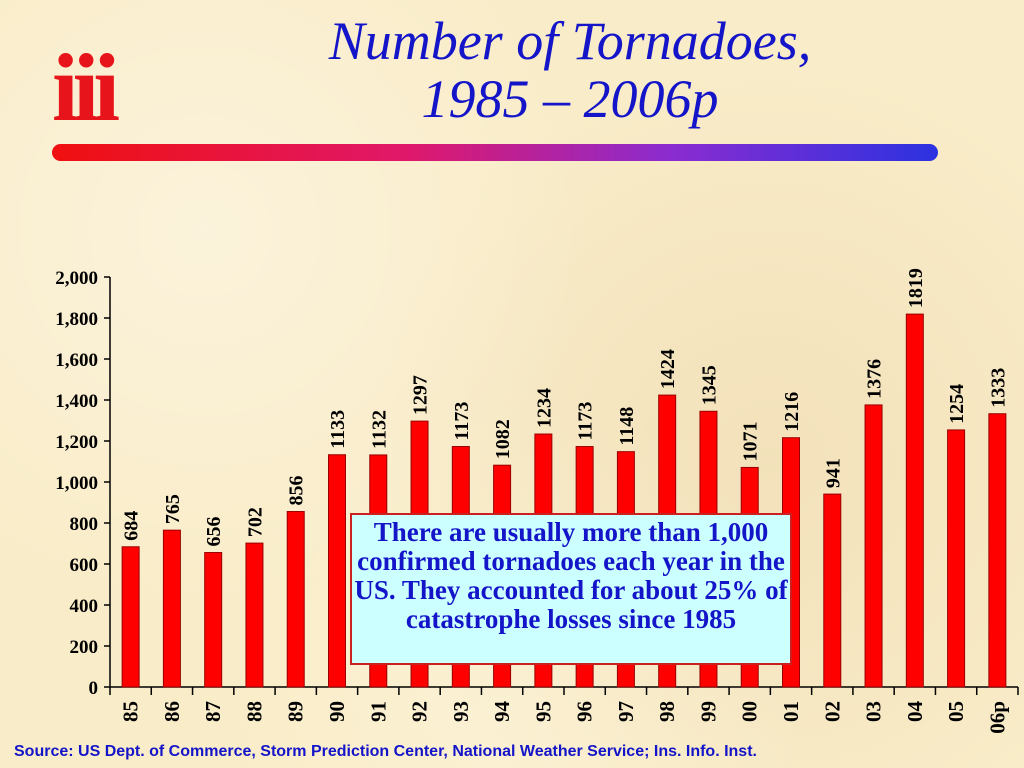 The width and height of the screenshot is (1024, 768). What do you see at coordinates (544, 408) in the screenshot?
I see `data-label: 1234` at bounding box center [544, 408].